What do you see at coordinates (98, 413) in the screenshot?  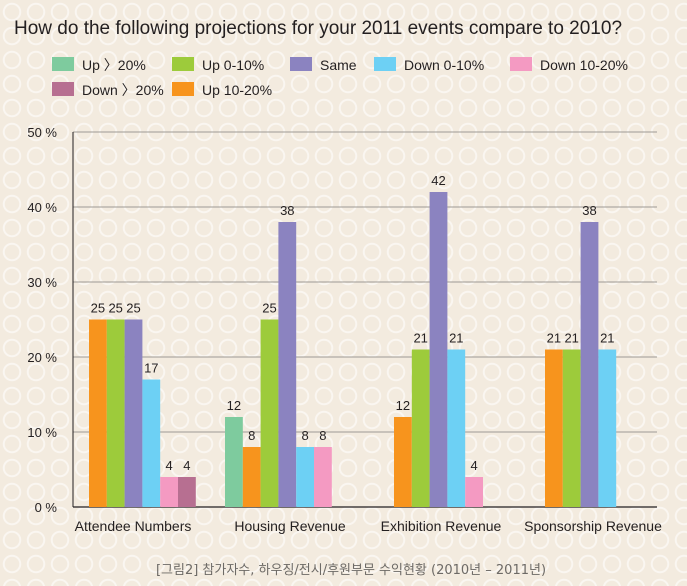 I see `bar-up-10-20-attendee-numbers` at bounding box center [98, 413].